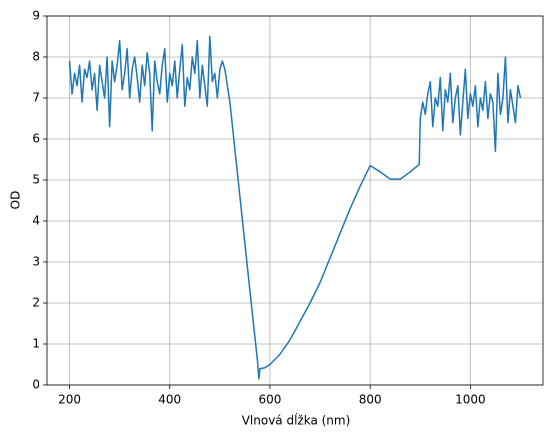 The width and height of the screenshot is (554, 439). I want to click on y-tick-label: 6, so click(36, 139).